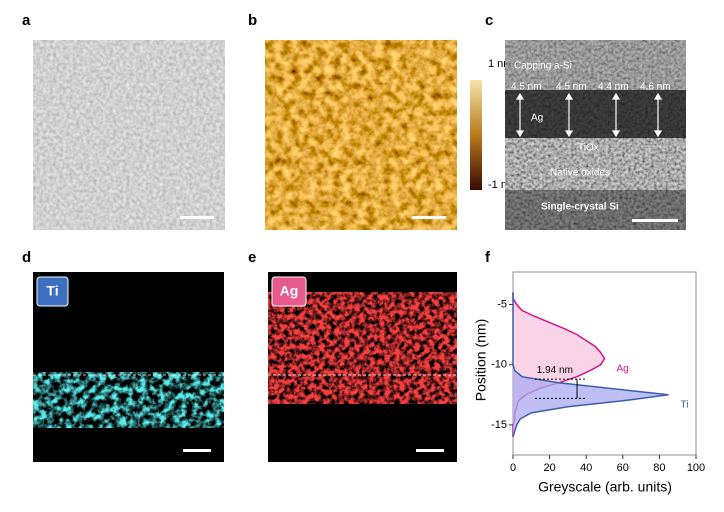 This screenshot has height=512, width=724. I want to click on series-label: Ti, so click(685, 404).